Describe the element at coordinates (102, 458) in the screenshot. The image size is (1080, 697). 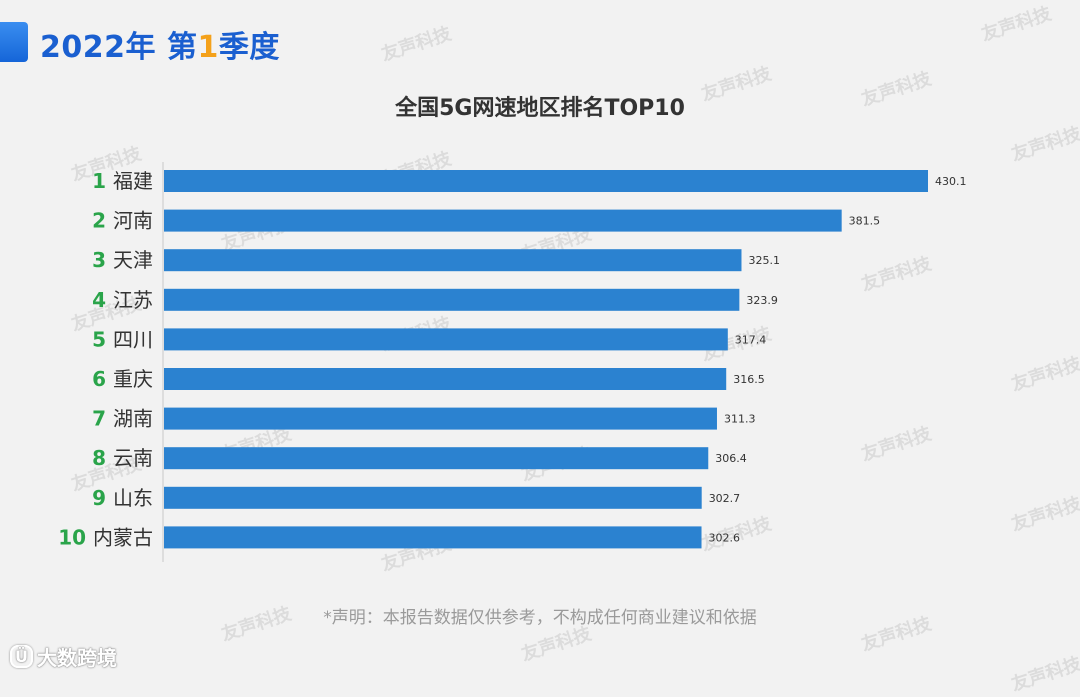
I see `rank-number: 8` at that location.